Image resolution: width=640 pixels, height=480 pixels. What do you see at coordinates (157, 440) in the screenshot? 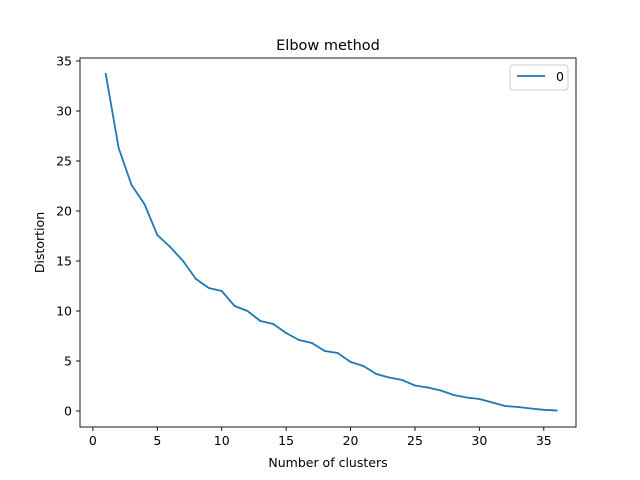
I see `x-tick-label: 5` at bounding box center [157, 440].